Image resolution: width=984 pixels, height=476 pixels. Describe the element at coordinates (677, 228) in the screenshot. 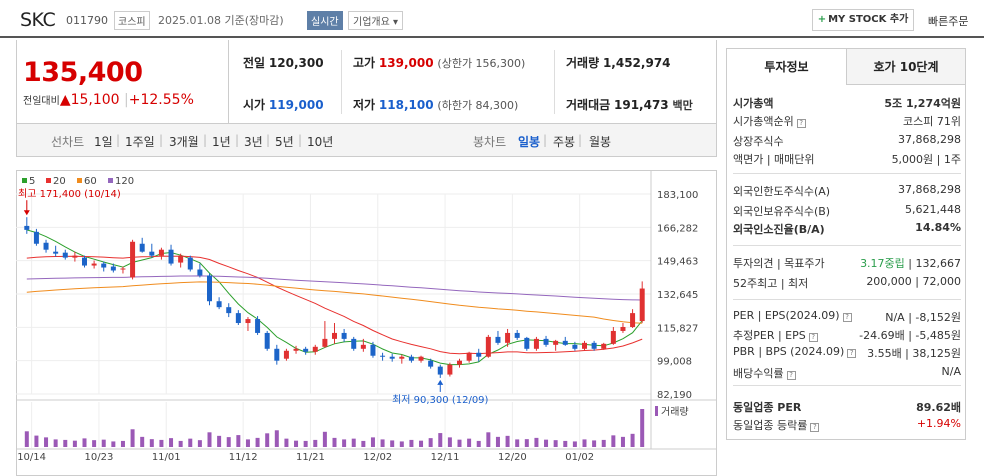

I see `y-tick-label: 166,282` at that location.